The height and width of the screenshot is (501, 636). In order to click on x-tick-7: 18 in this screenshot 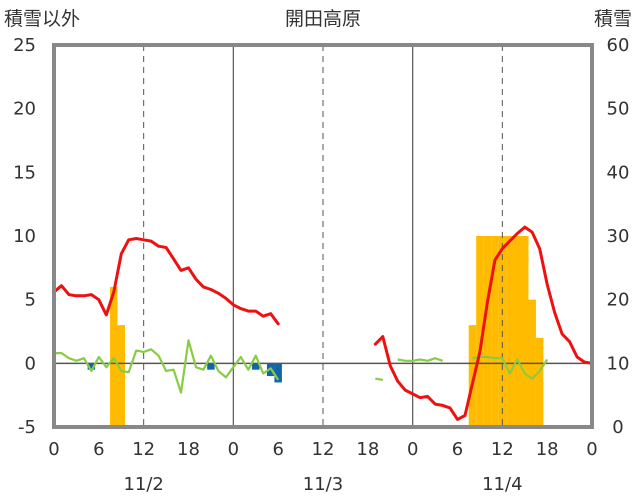, I will do `click(367, 449)`.